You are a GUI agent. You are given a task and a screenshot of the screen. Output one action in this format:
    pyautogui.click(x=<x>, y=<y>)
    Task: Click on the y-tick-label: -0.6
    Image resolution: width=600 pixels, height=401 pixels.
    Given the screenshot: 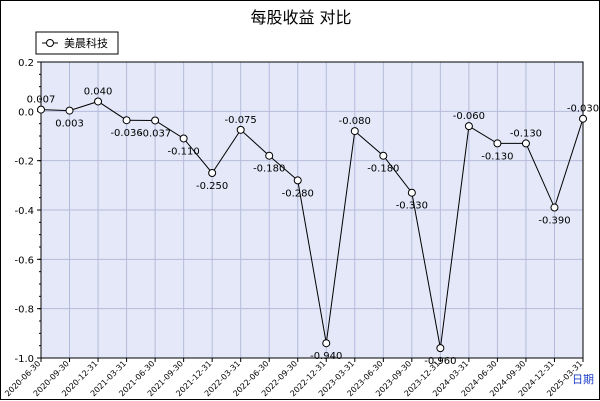 What is the action you would take?
    pyautogui.click(x=24, y=260)
    